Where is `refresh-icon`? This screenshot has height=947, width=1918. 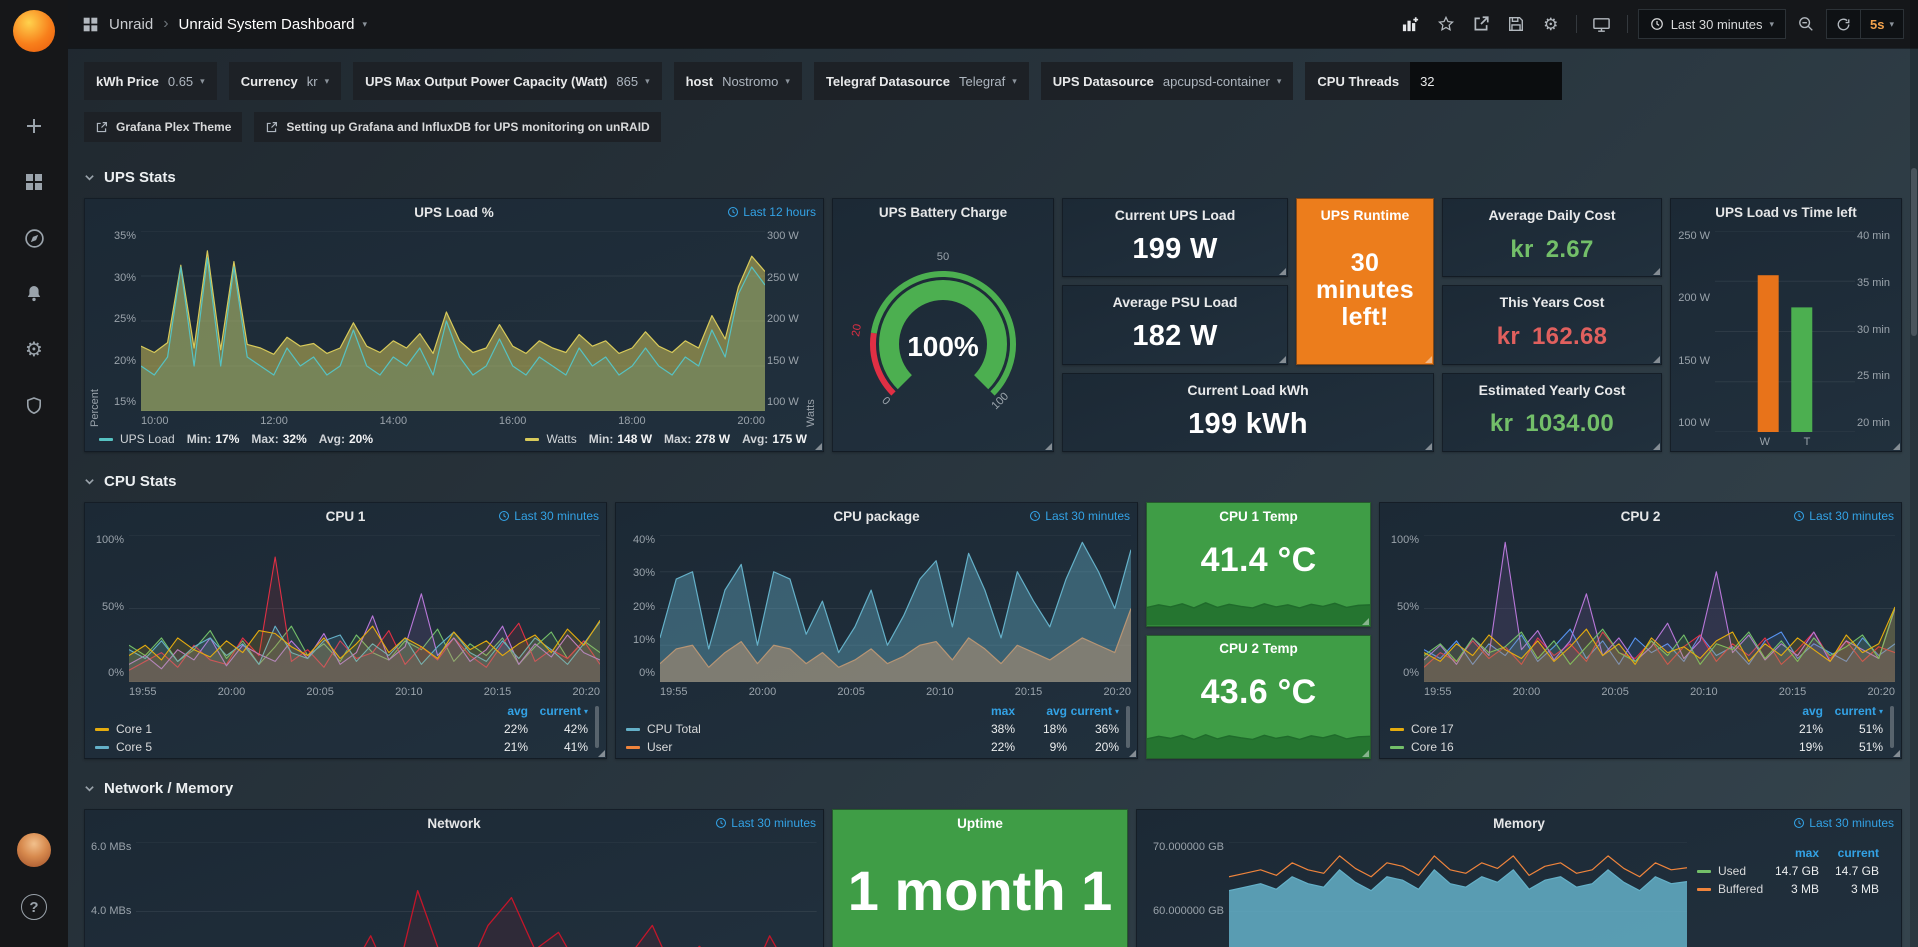 refresh-icon is located at coordinates (1843, 24).